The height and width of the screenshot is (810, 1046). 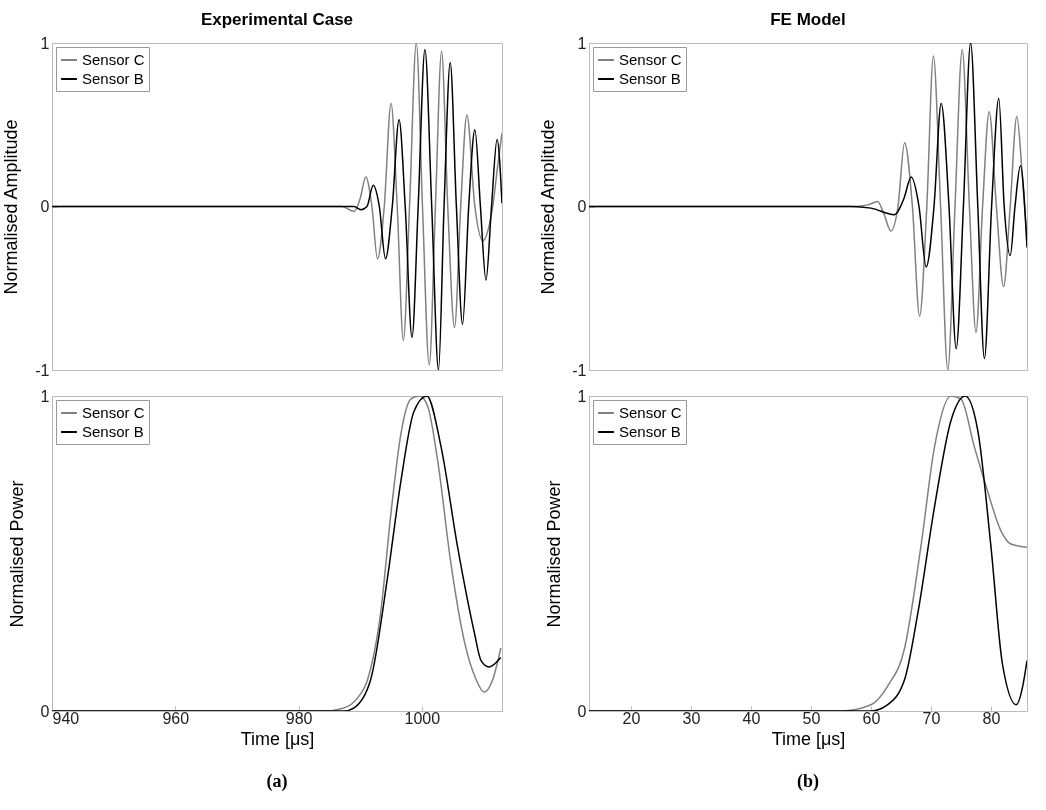 I want to click on chart-title: FE Model, so click(x=808, y=19).